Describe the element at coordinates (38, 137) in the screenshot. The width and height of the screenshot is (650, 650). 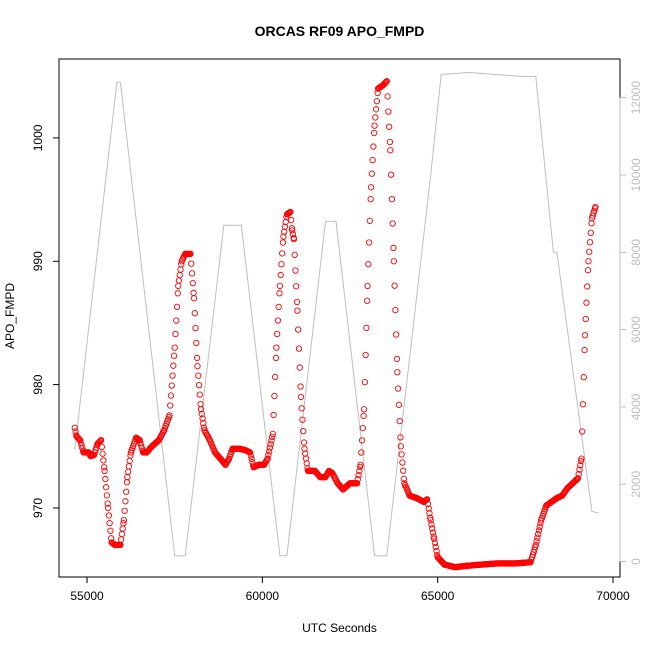
I see `y-tick-label: 1000` at that location.